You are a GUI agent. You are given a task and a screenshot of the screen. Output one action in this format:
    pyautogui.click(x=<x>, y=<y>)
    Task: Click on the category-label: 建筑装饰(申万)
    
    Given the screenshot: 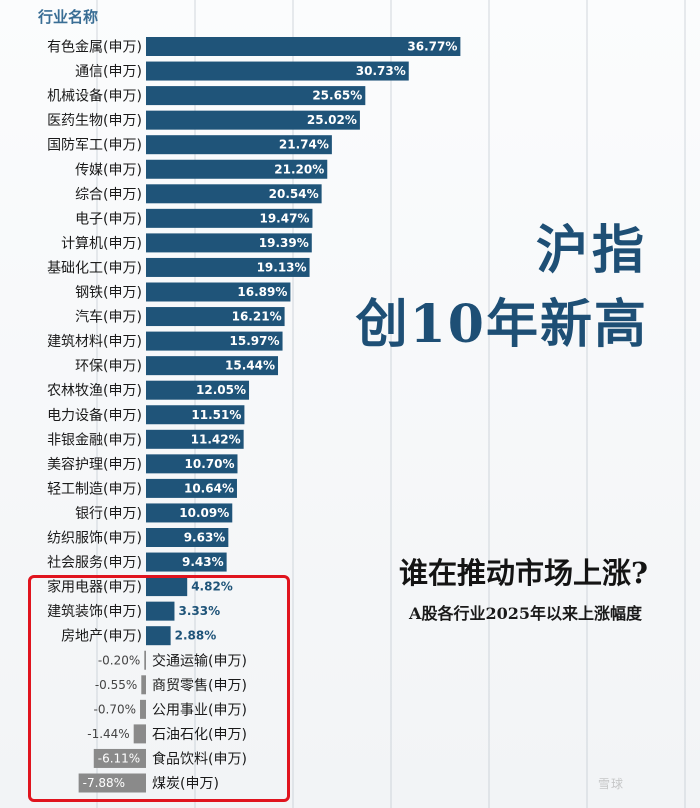 What is the action you would take?
    pyautogui.click(x=94, y=612)
    